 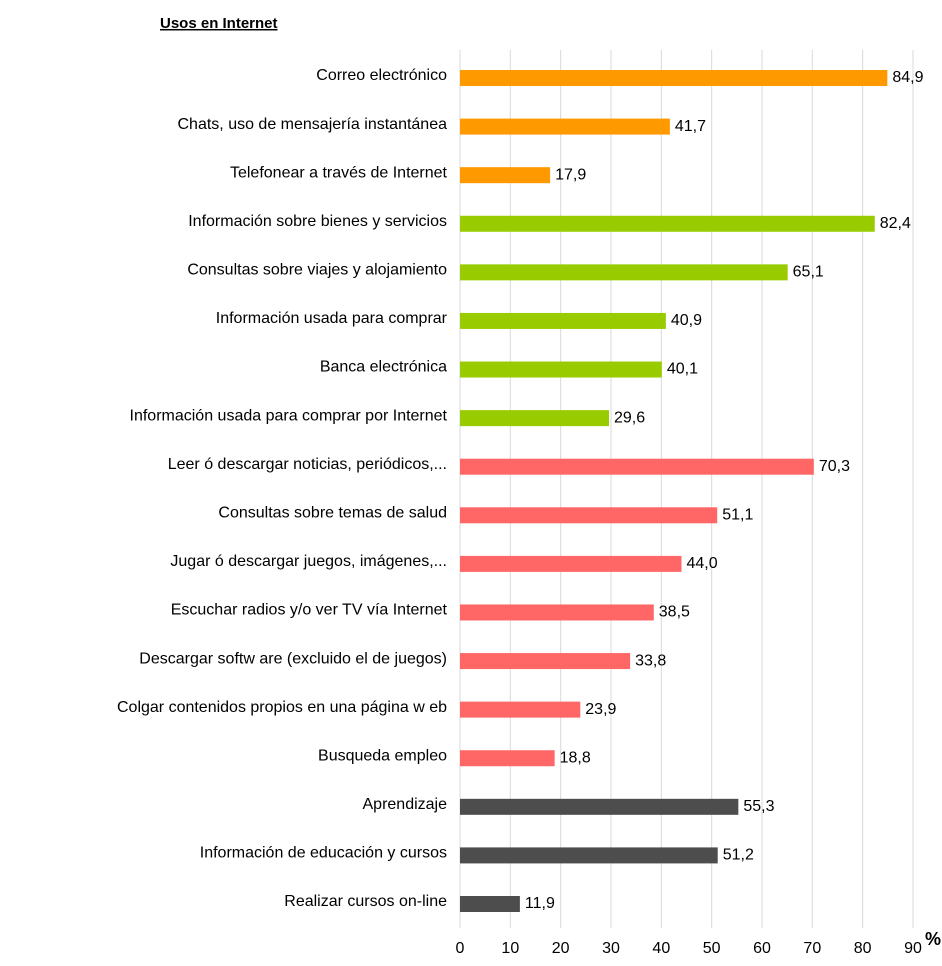 I want to click on value-label: 33,8, so click(x=650, y=660).